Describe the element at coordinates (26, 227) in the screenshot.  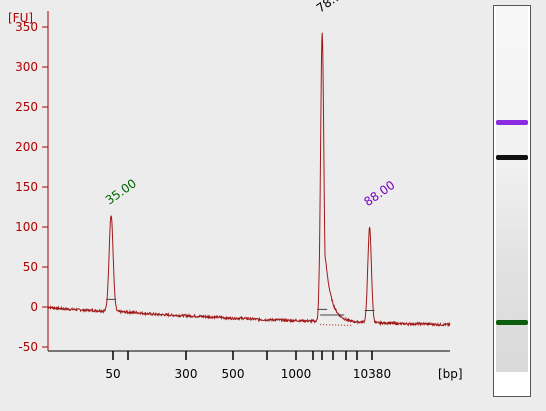
I see `y-tick-label: 100` at that location.